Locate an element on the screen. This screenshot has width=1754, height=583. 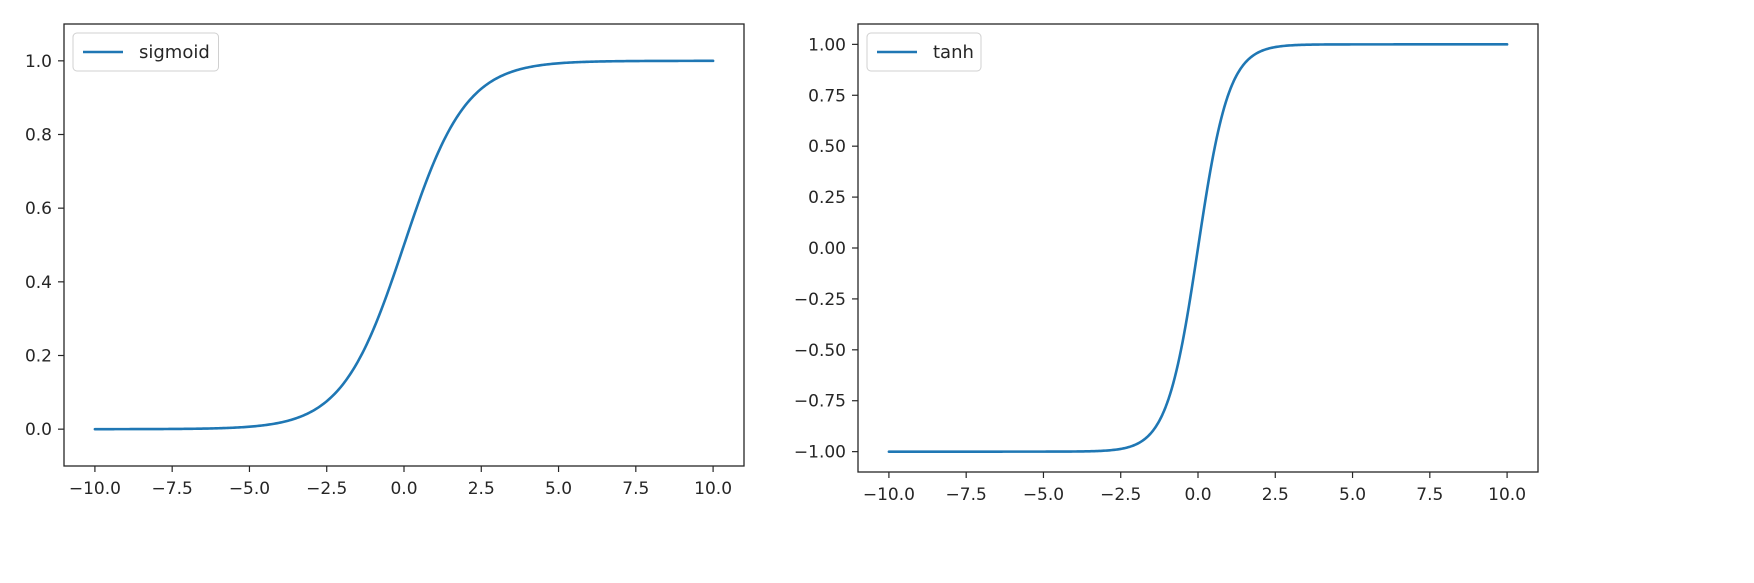
legend-label: sigmoid is located at coordinates (174, 52).